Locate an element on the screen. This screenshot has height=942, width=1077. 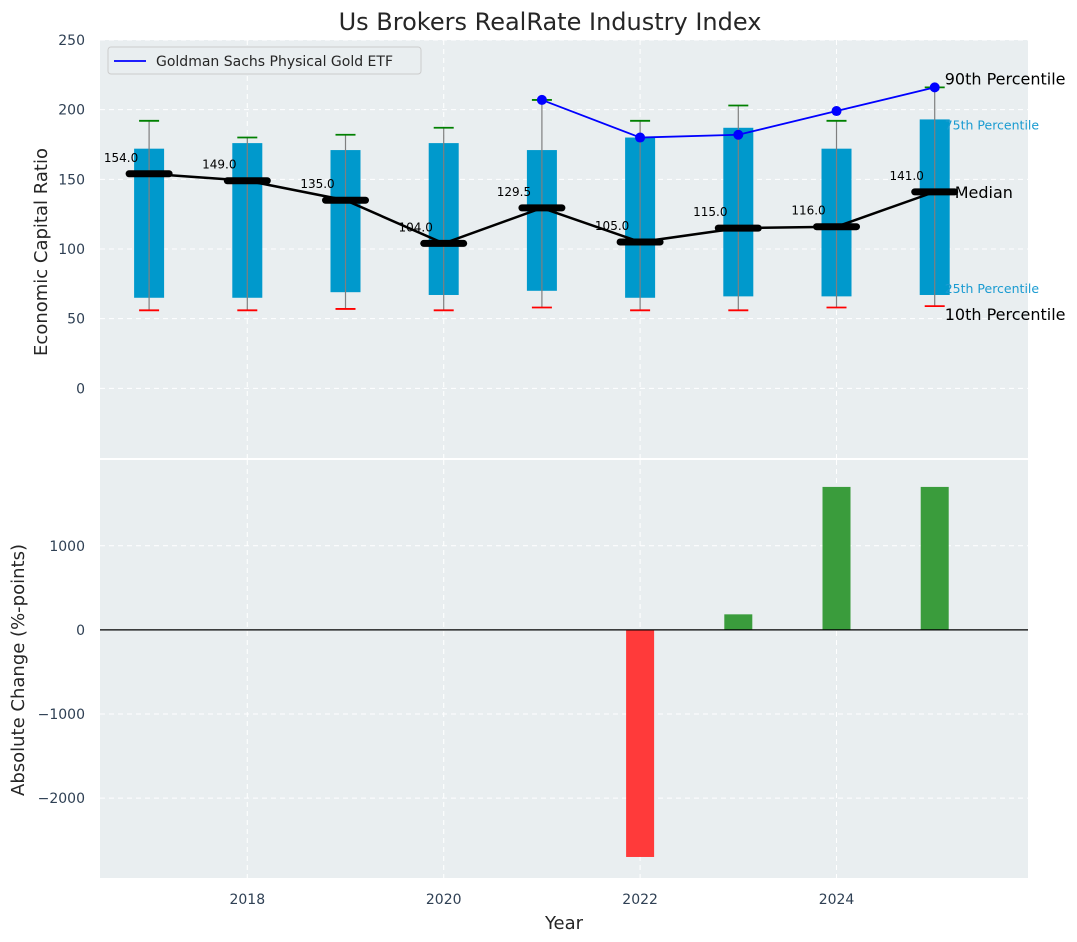
change-bar-2022 is located at coordinates (640, 743).